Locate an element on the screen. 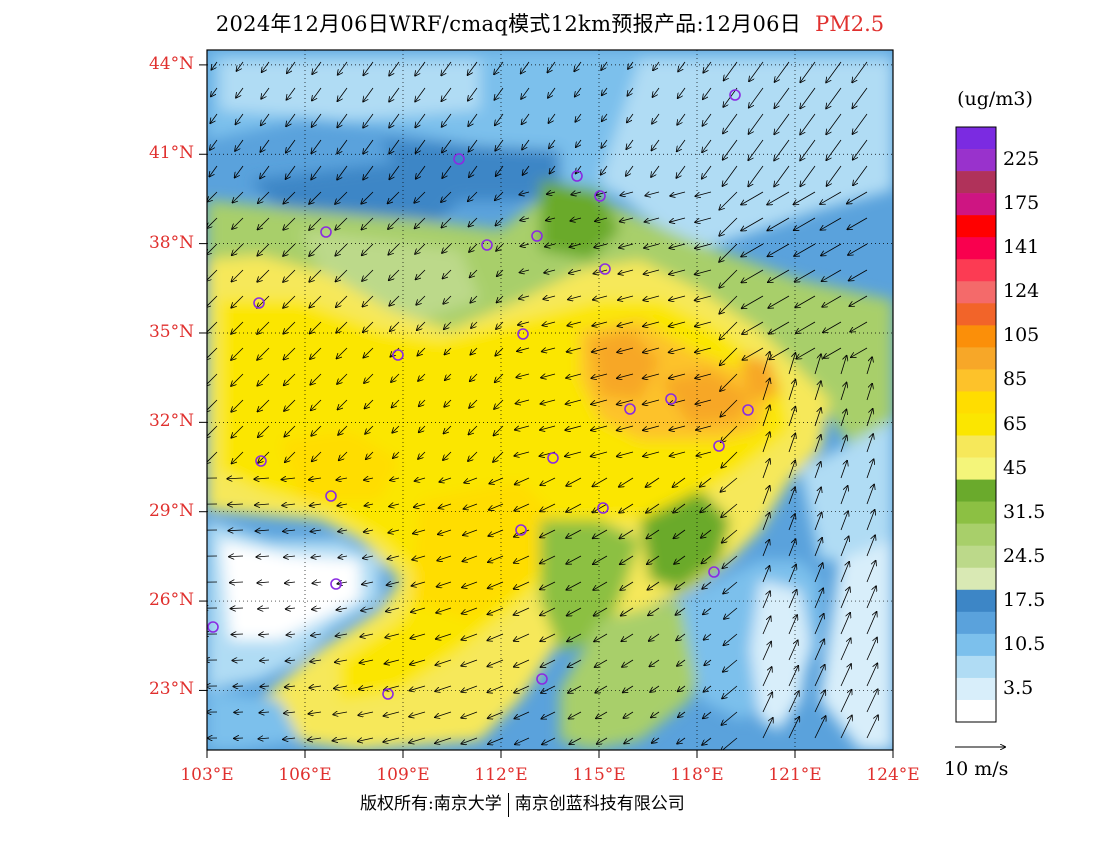 This screenshot has width=1100, height=850. lon-label: 115°E is located at coordinates (599, 775).